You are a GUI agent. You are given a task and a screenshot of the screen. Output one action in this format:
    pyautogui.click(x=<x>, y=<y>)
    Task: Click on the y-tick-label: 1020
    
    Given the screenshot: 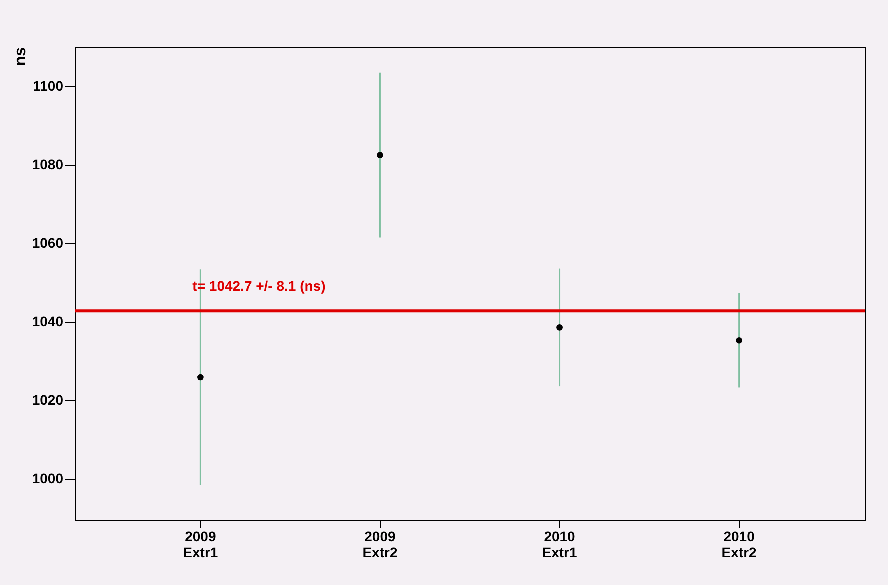 What is the action you would take?
    pyautogui.click(x=48, y=400)
    